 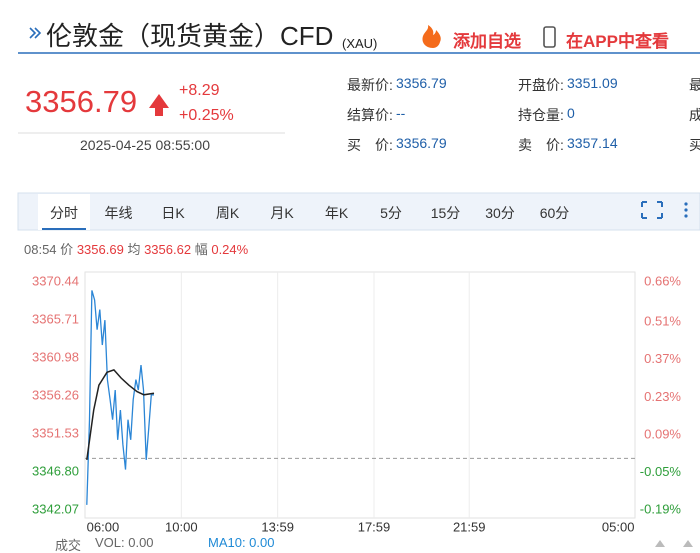 What do you see at coordinates (662, 358) in the screenshot?
I see `y2-tick-label: 0.37%` at bounding box center [662, 358].